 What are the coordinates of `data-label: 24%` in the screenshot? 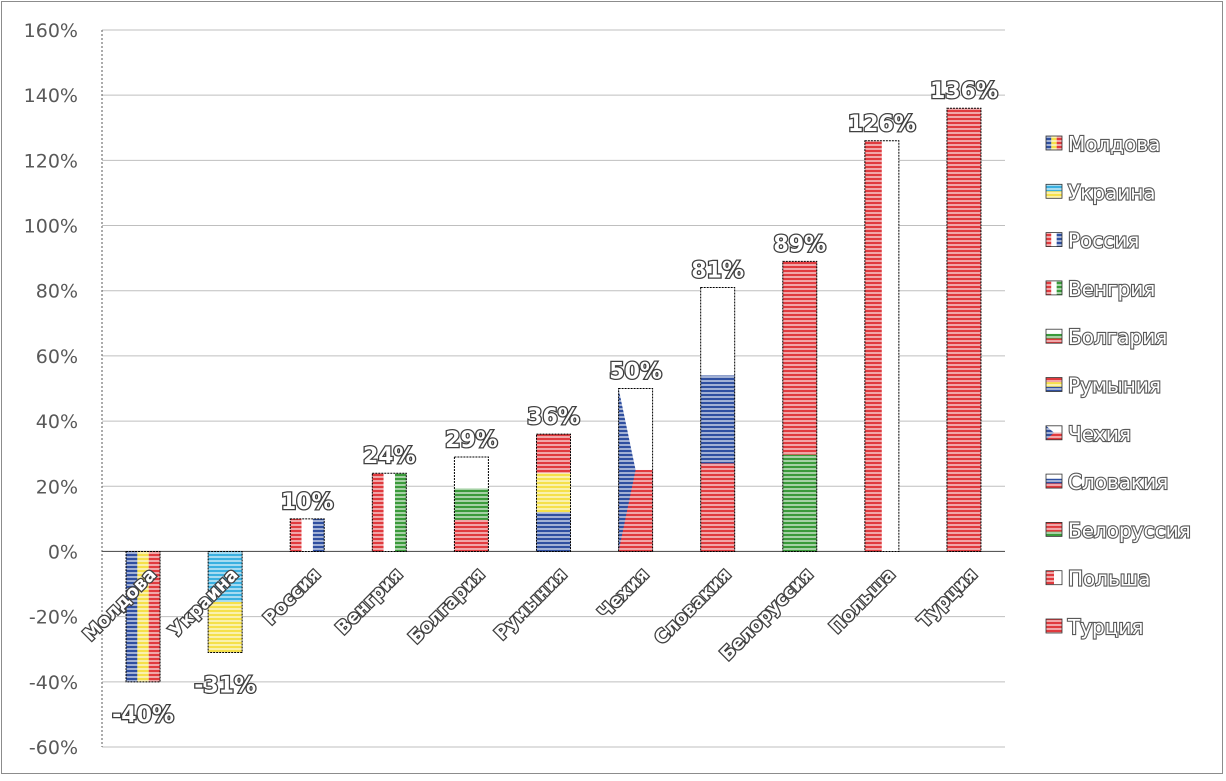 It's located at (389, 456).